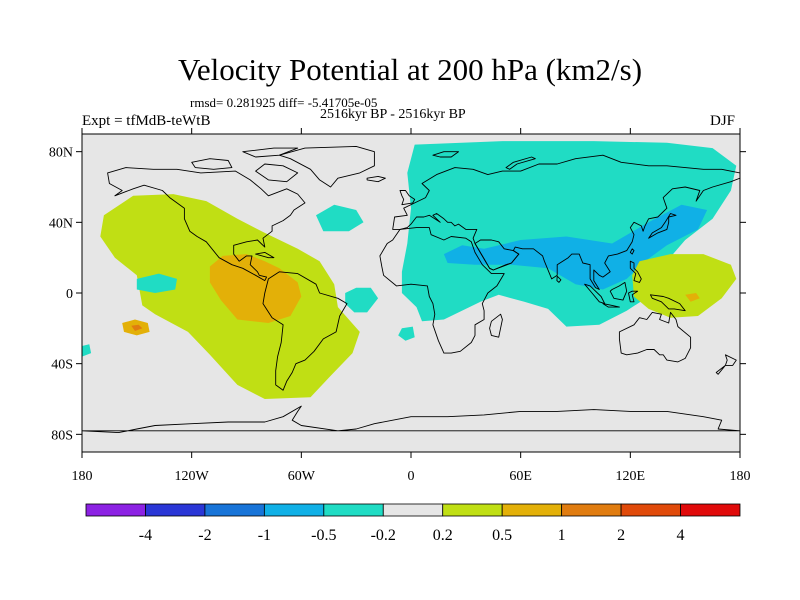  I want to click on atlantic-negative-blob, so click(340, 218).